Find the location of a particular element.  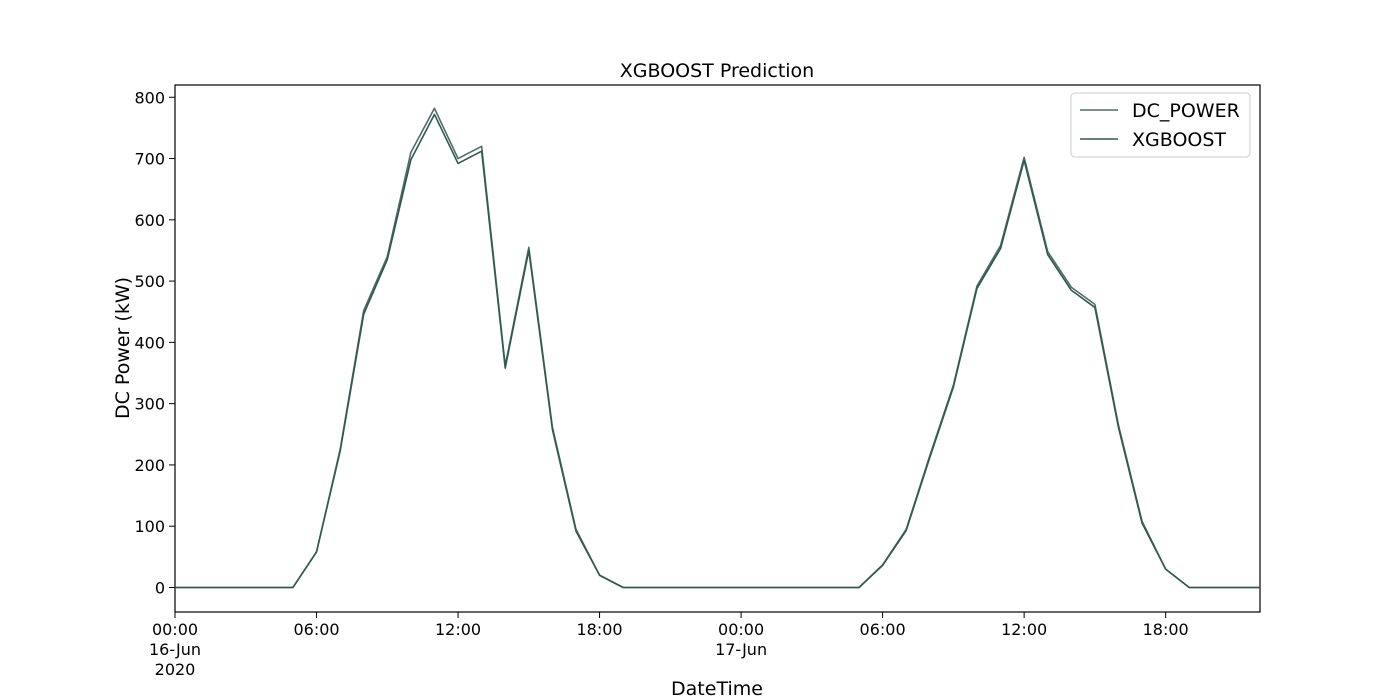

legend-box is located at coordinates (1160, 125).